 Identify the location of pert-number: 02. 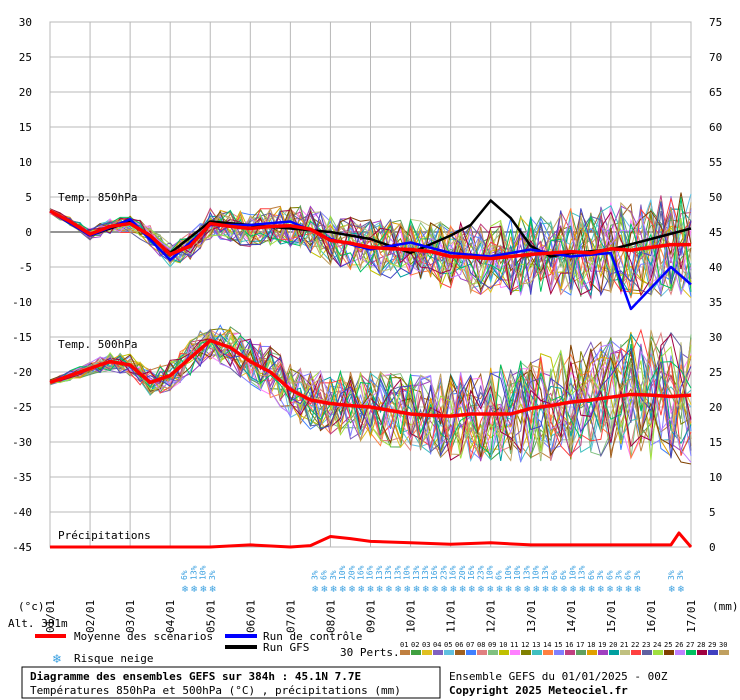
(415, 645).